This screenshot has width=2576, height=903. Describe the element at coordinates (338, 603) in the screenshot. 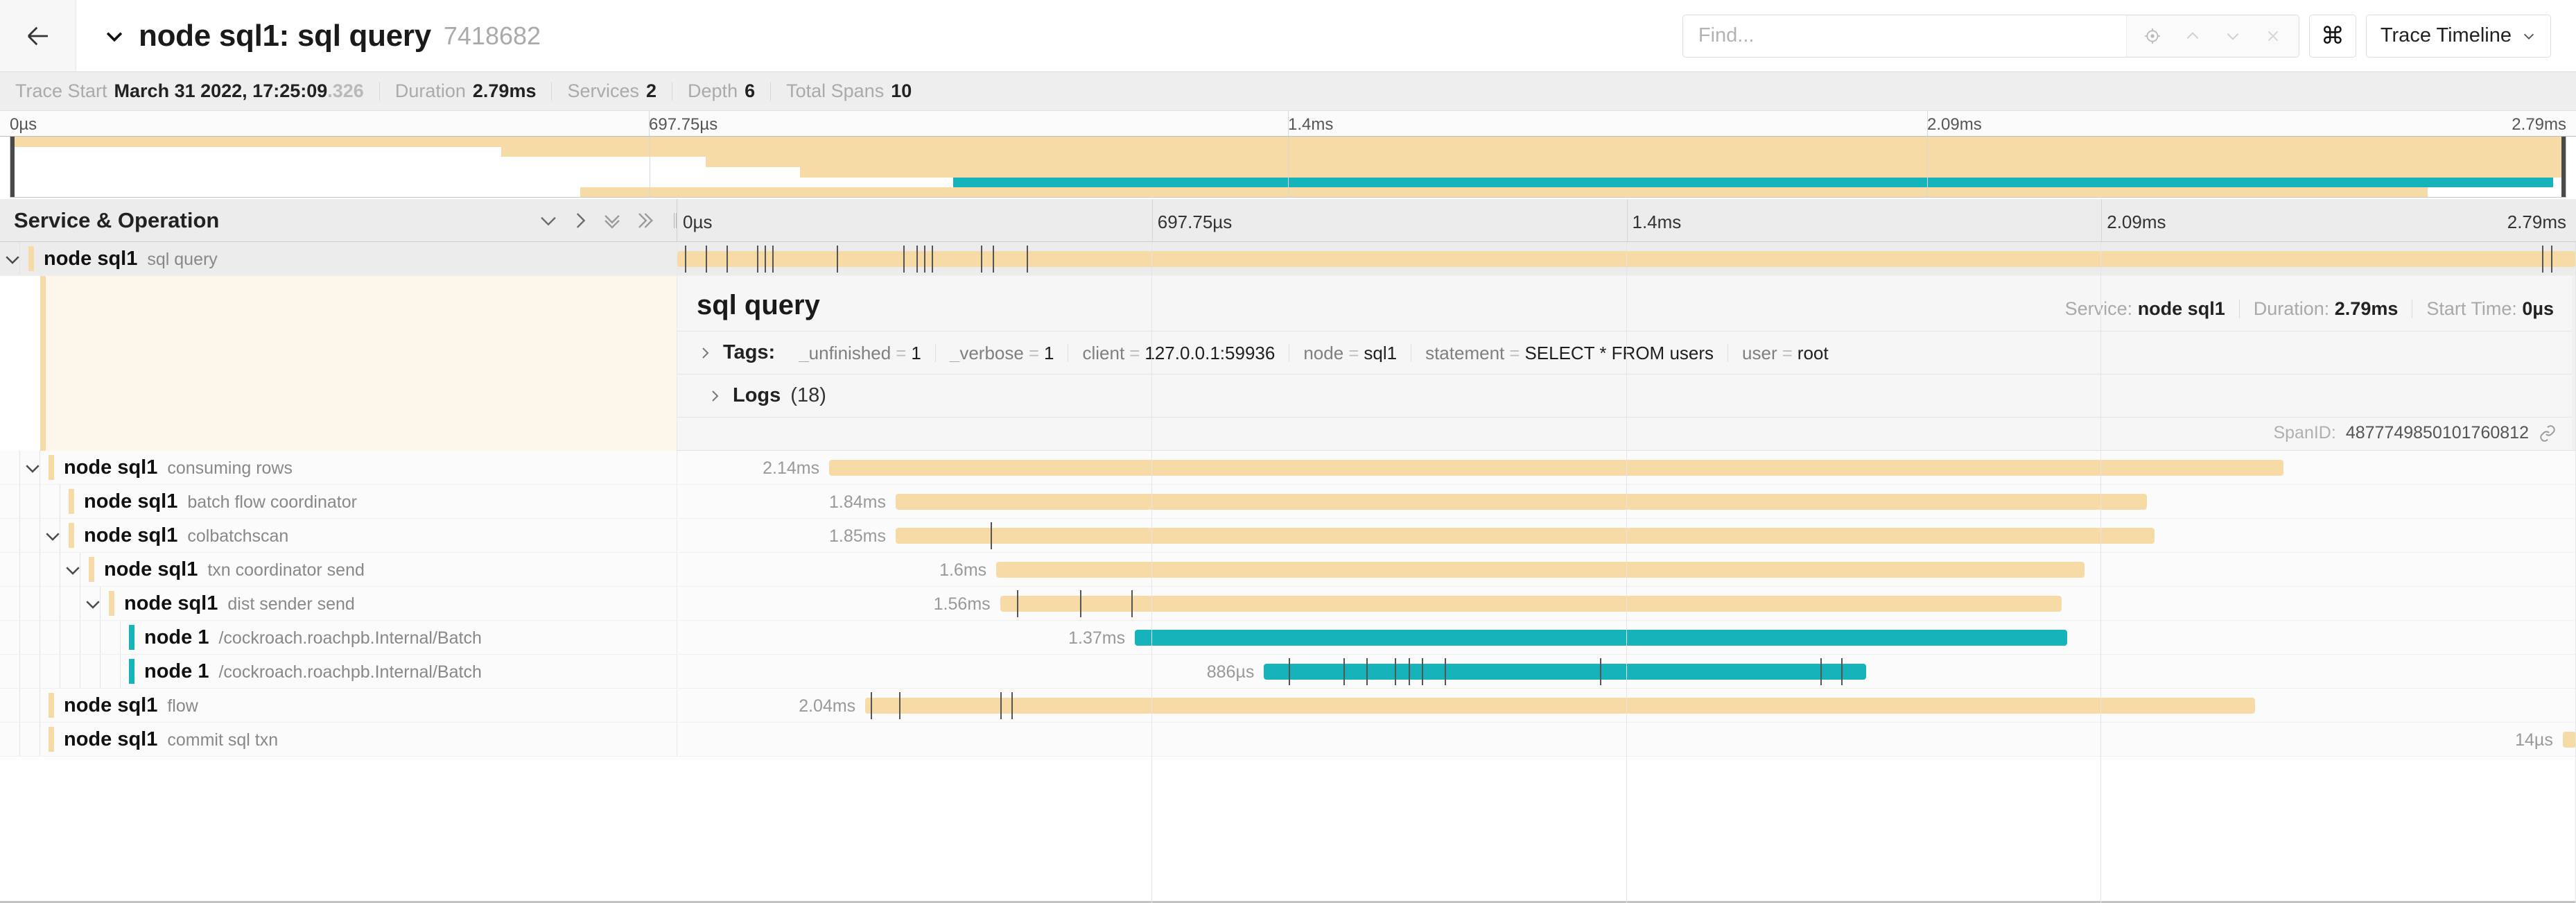

I see `span-name-cell: node sql1 dist sender send` at that location.